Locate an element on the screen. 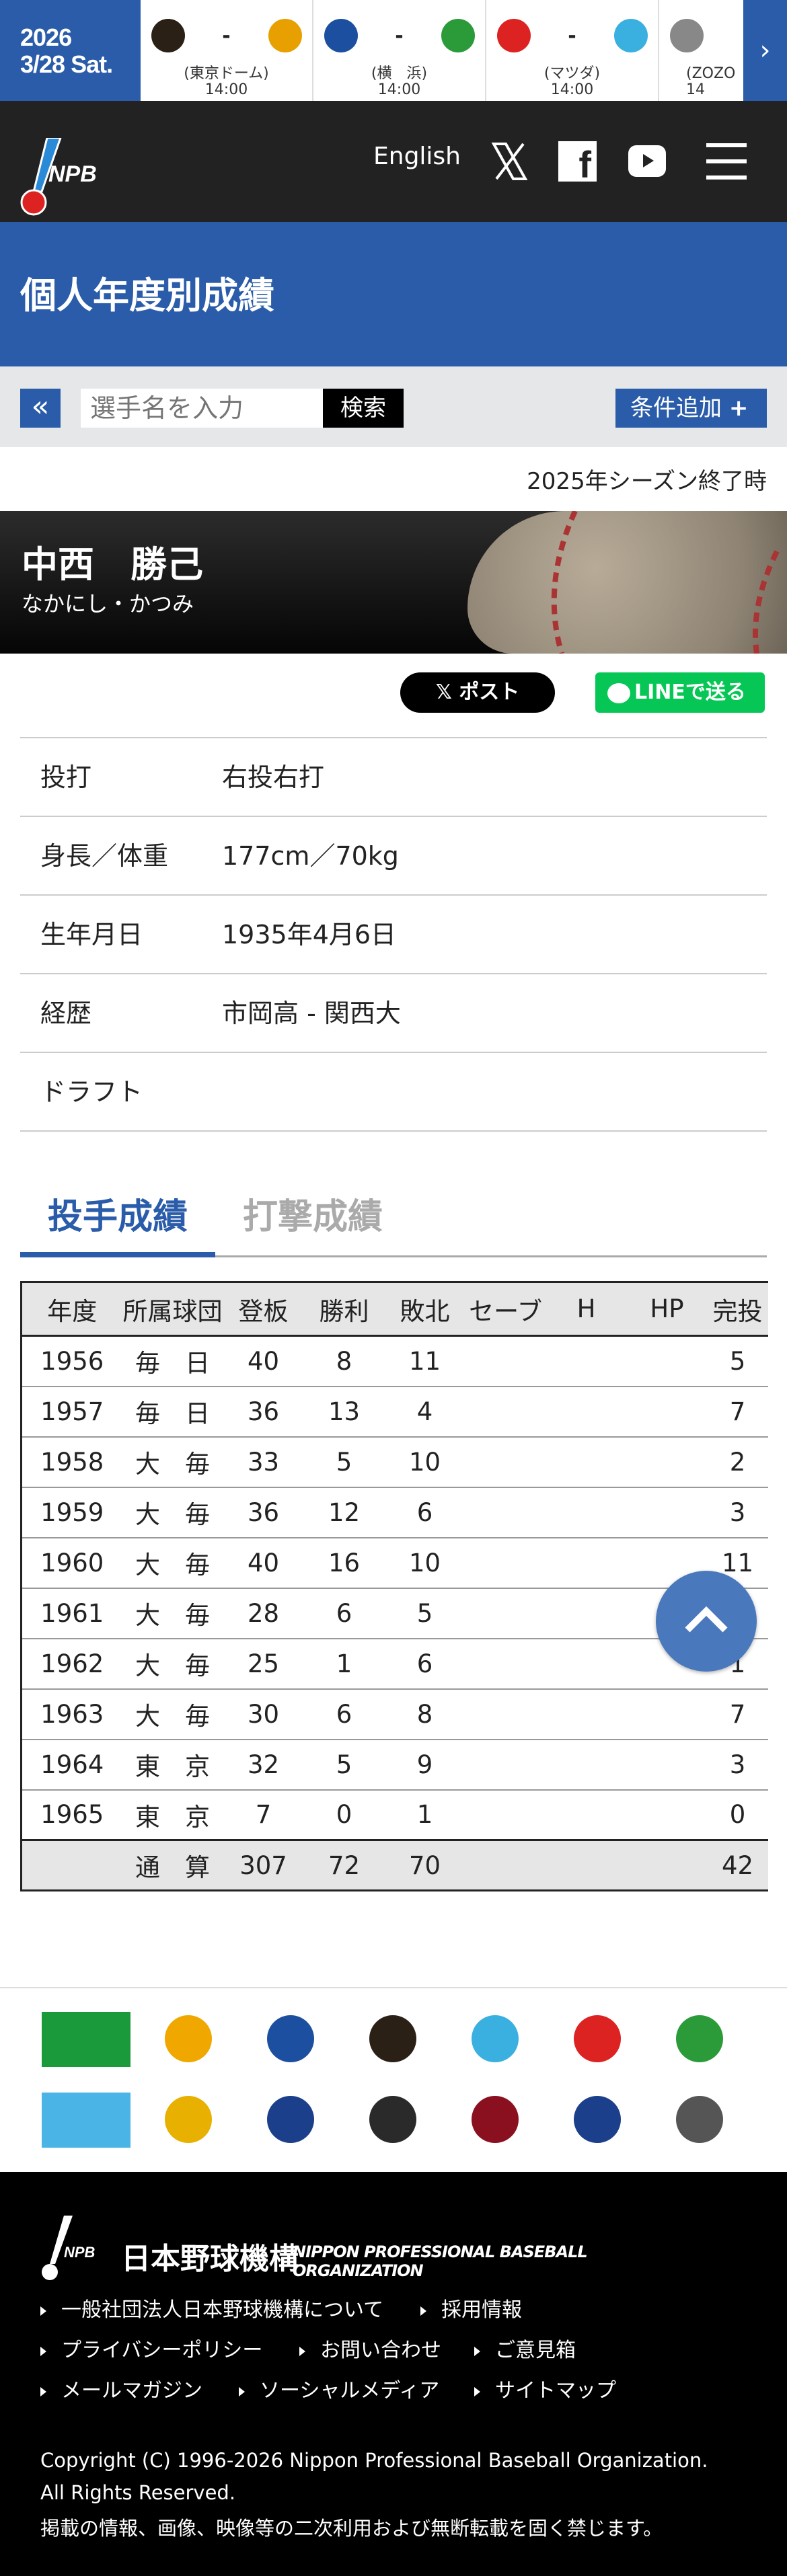 The height and width of the screenshot is (2576, 787). table-cell: 10 is located at coordinates (424, 1563).